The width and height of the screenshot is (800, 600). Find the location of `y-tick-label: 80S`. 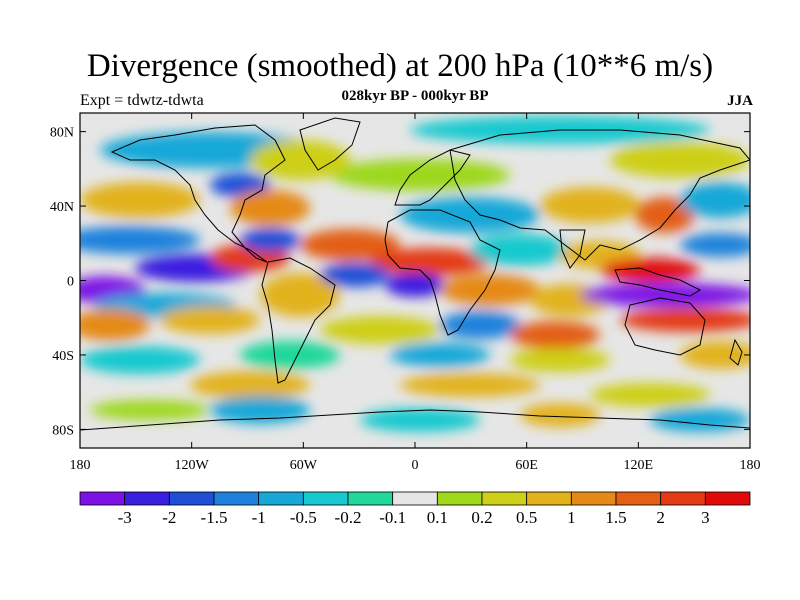

y-tick-label: 80S is located at coordinates (63, 430).